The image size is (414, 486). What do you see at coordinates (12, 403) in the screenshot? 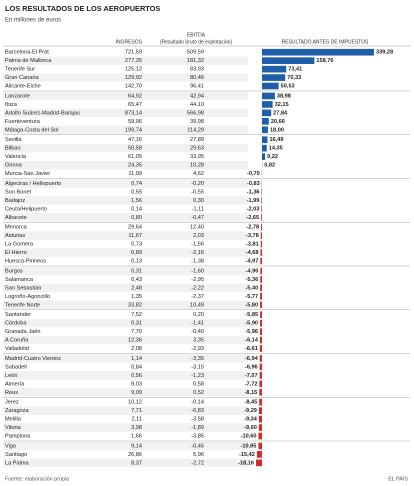
I see `airport-name: Jerez` at bounding box center [12, 403].